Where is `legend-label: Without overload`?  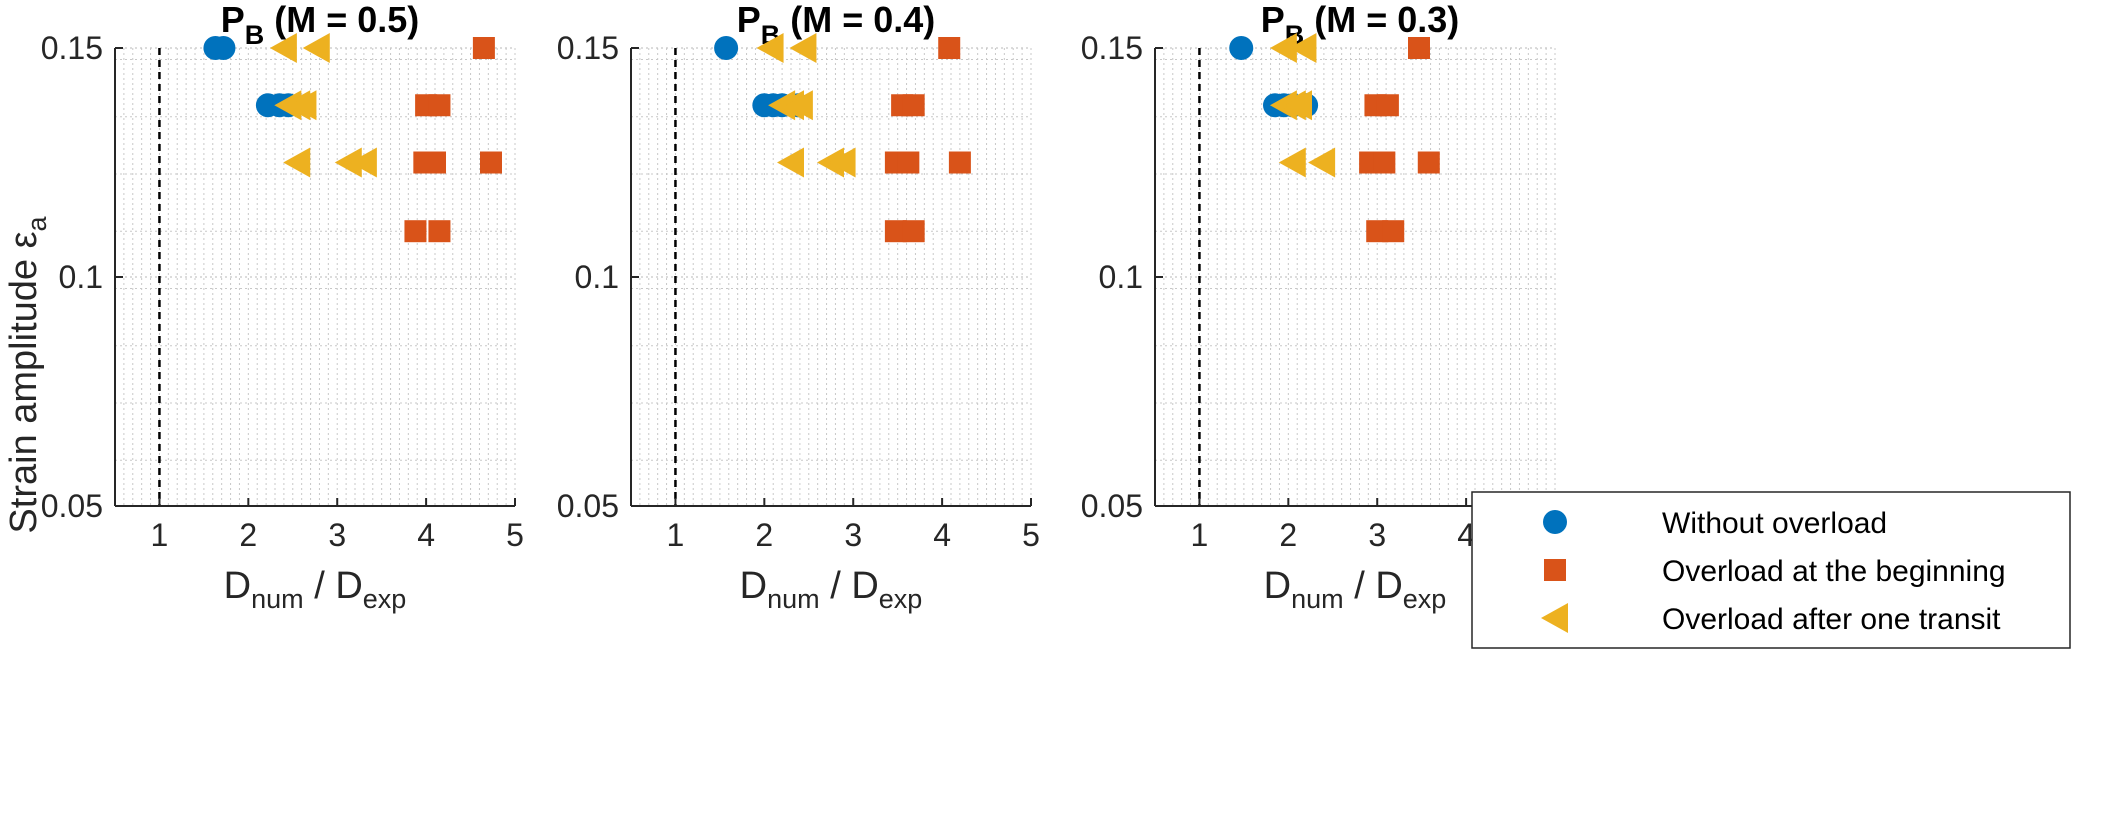 legend-label: Without overload is located at coordinates (1774, 523).